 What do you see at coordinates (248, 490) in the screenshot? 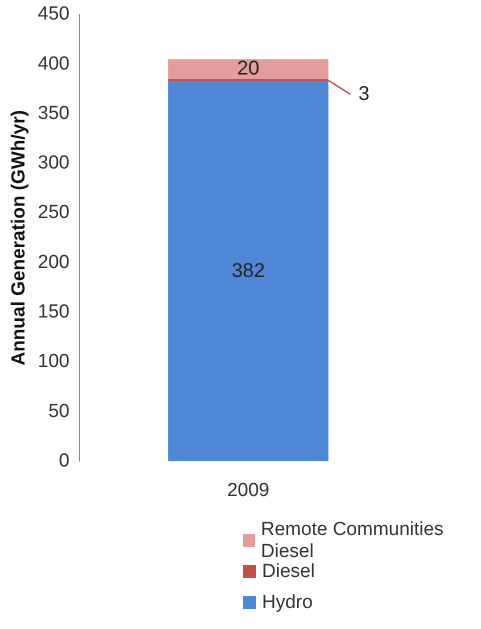
I see `x-tick-label: 2009` at bounding box center [248, 490].